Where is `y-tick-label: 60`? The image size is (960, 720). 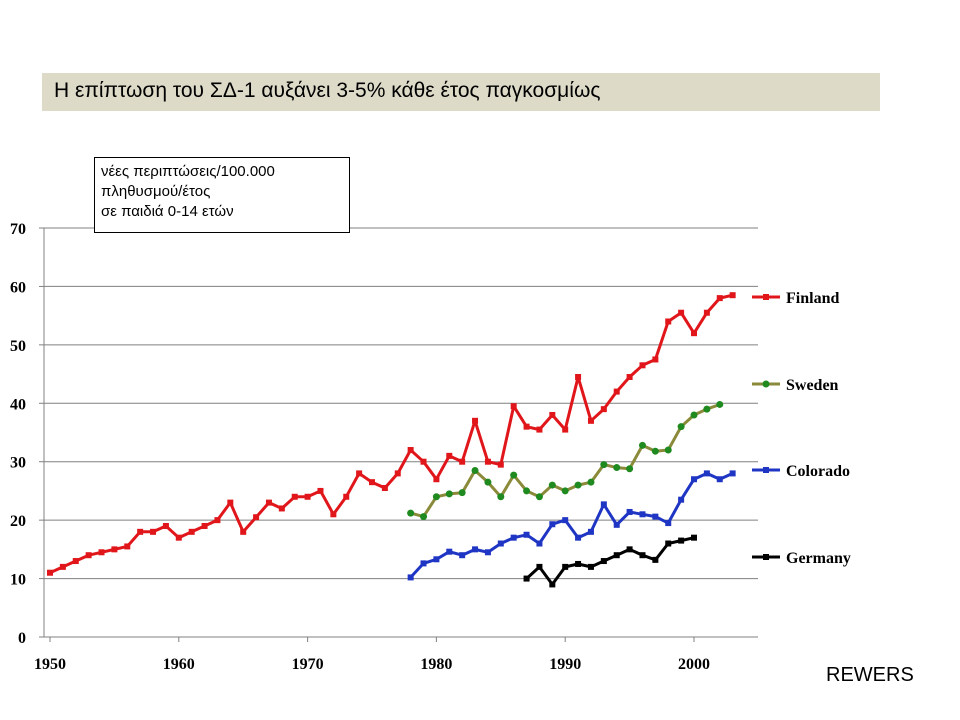
y-tick-label: 60 is located at coordinates (18, 287).